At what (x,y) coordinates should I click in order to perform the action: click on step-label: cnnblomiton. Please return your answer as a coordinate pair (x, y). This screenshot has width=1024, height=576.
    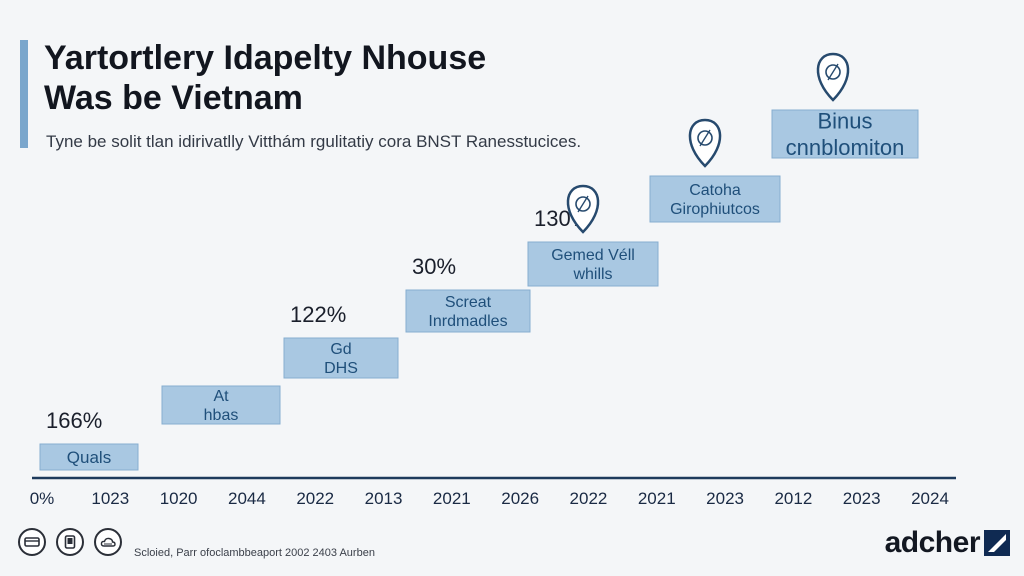
    Looking at the image, I should click on (845, 147).